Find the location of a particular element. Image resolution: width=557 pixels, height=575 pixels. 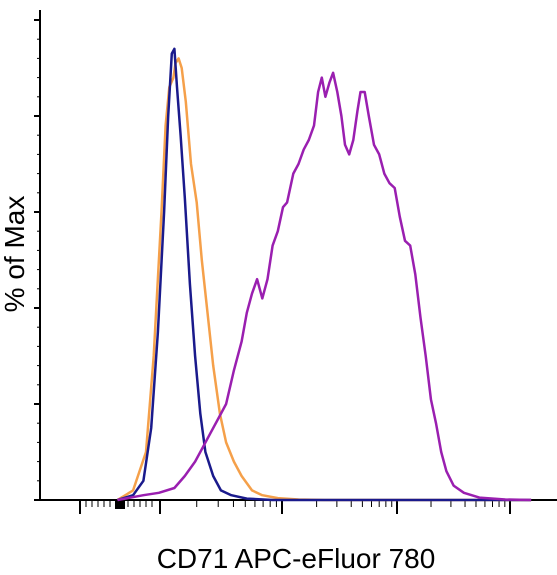

y-axis is located at coordinates (37, 255).